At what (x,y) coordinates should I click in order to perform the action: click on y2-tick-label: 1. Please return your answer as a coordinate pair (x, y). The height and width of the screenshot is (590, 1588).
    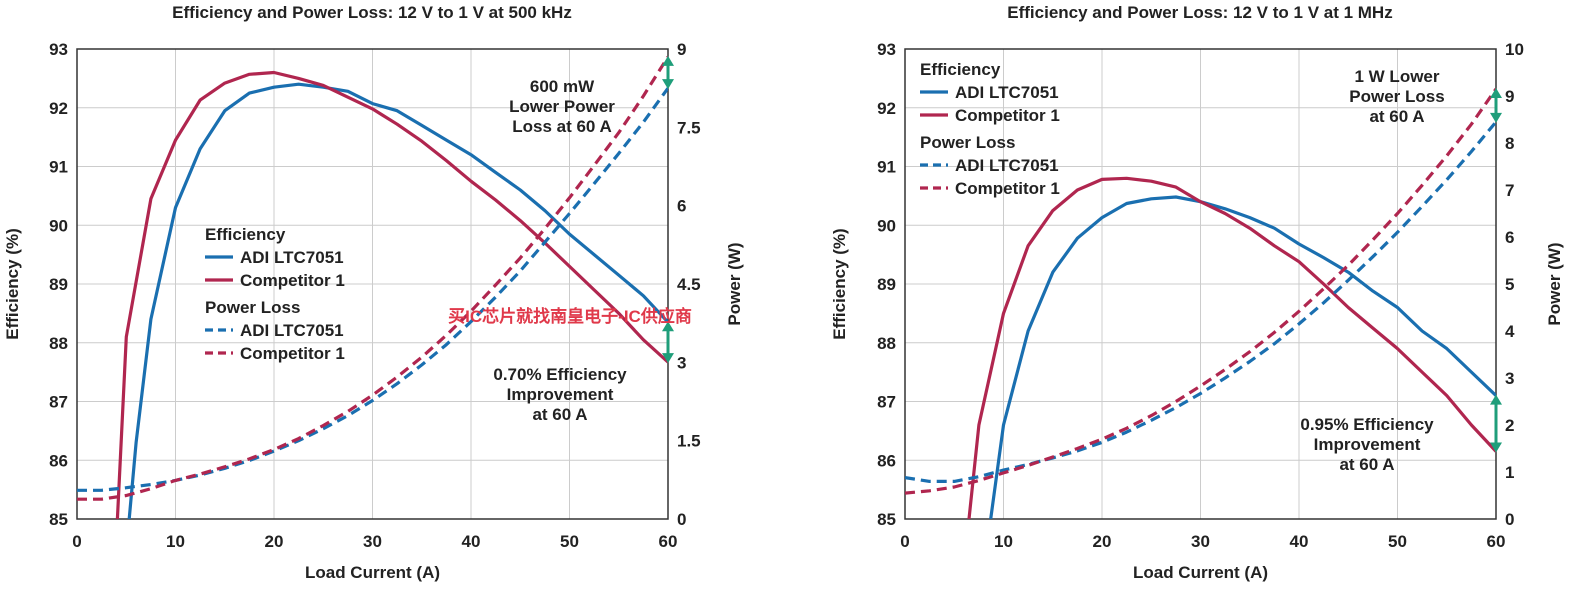
    Looking at the image, I should click on (1509, 472).